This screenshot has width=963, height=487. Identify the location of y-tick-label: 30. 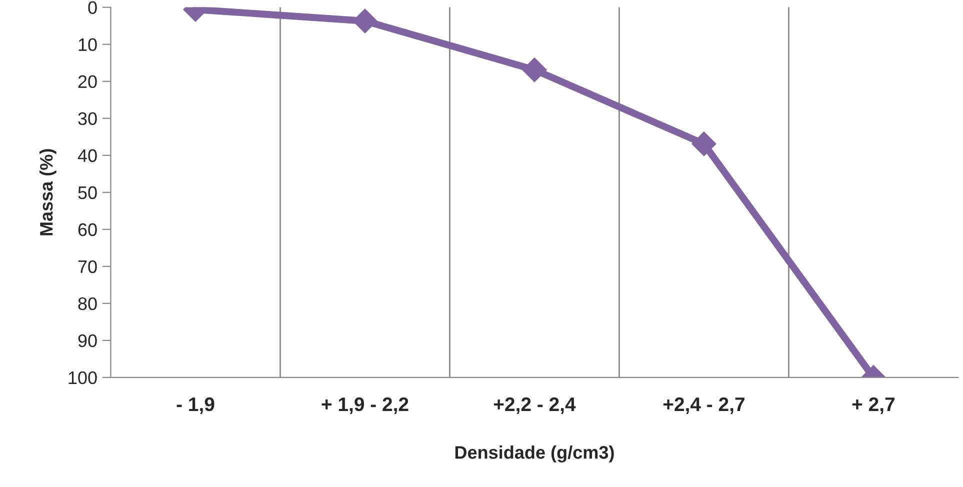
(87, 119).